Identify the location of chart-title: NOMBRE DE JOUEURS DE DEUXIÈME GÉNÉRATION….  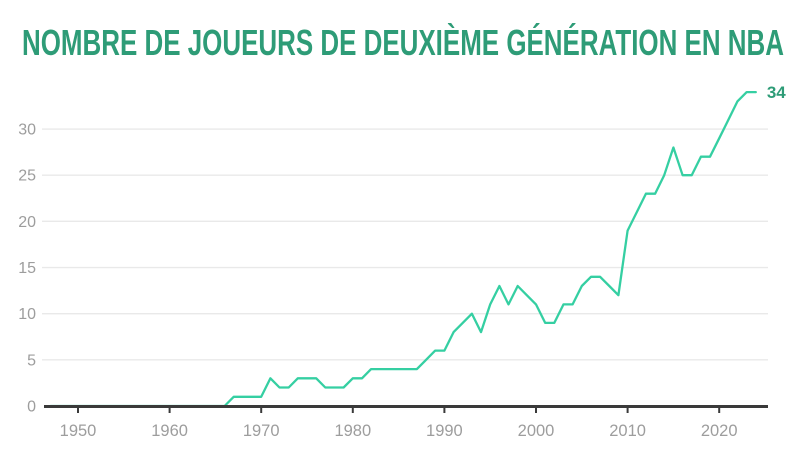
(403, 42).